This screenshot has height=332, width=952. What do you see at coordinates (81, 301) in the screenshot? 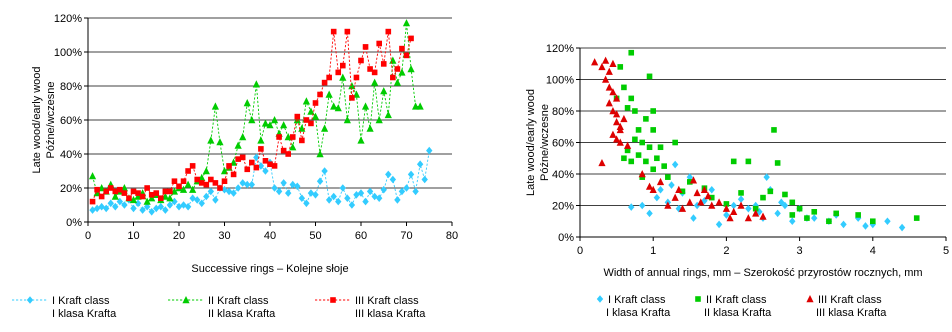
I see `legend-label: I Kraft class` at bounding box center [81, 301].